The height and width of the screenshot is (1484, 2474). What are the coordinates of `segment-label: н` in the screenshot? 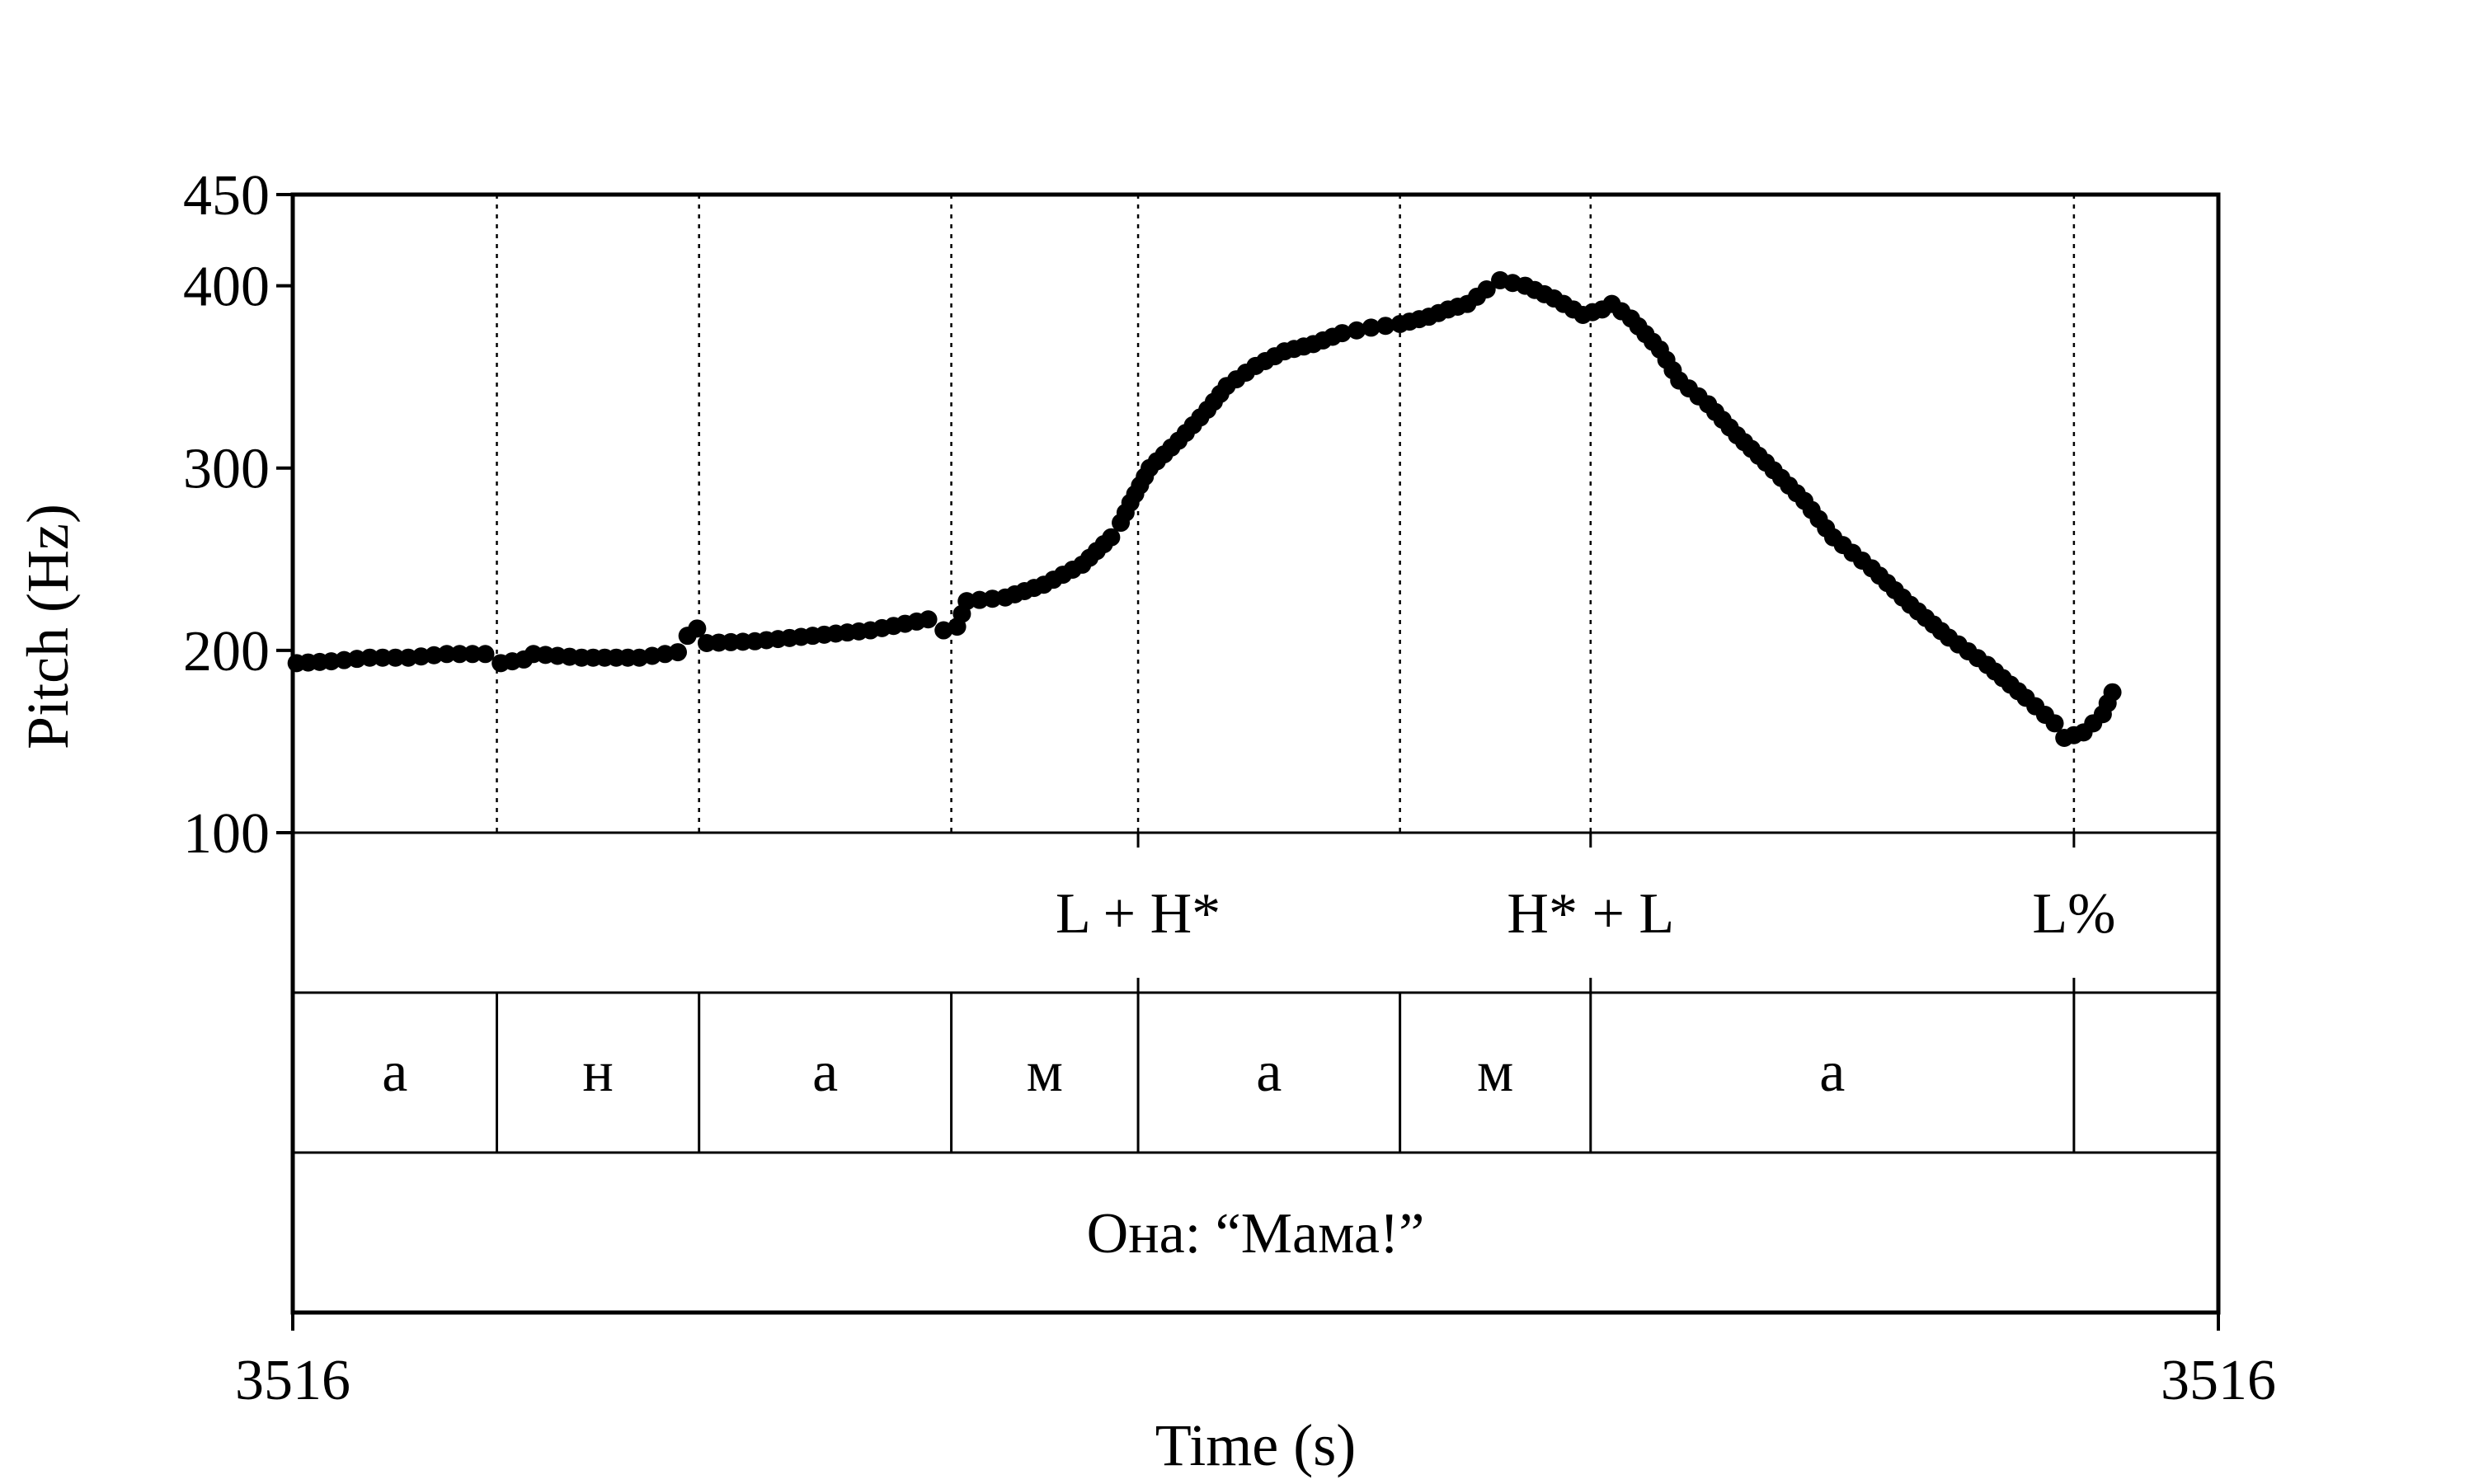 It's located at (597, 1072).